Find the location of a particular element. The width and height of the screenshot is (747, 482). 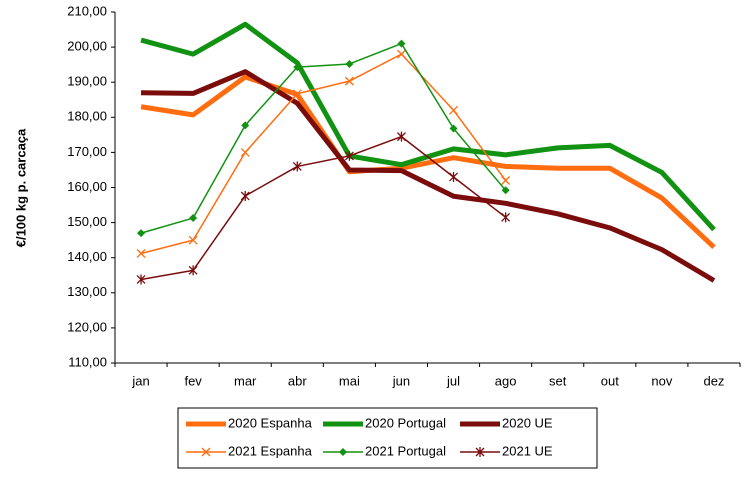

x-tick-label: set is located at coordinates (558, 380).